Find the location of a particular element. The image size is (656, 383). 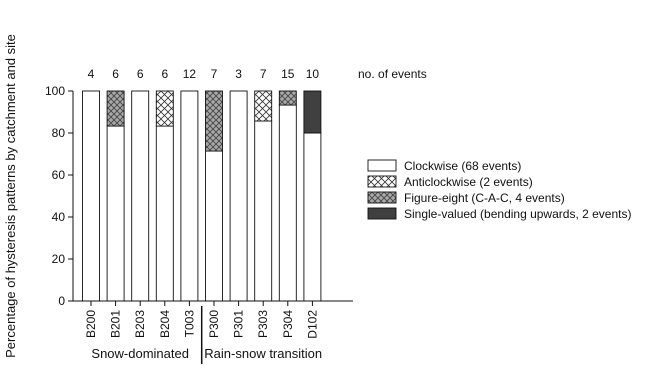

y-tick-label: 0 is located at coordinates (61, 301).